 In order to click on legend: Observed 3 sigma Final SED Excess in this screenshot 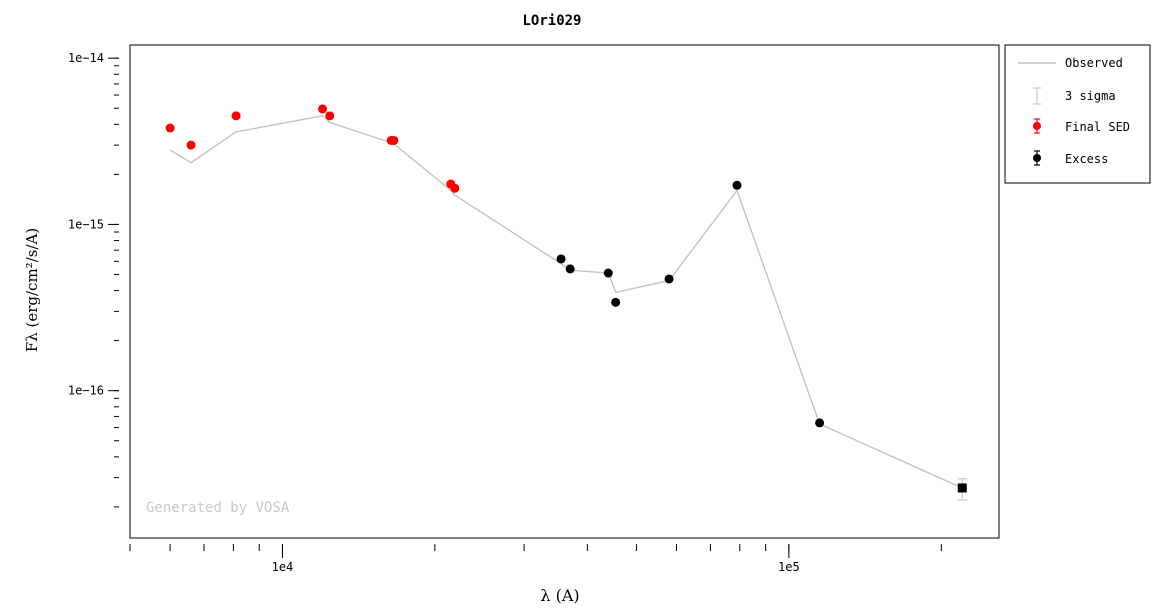, I will do `click(1077, 114)`.